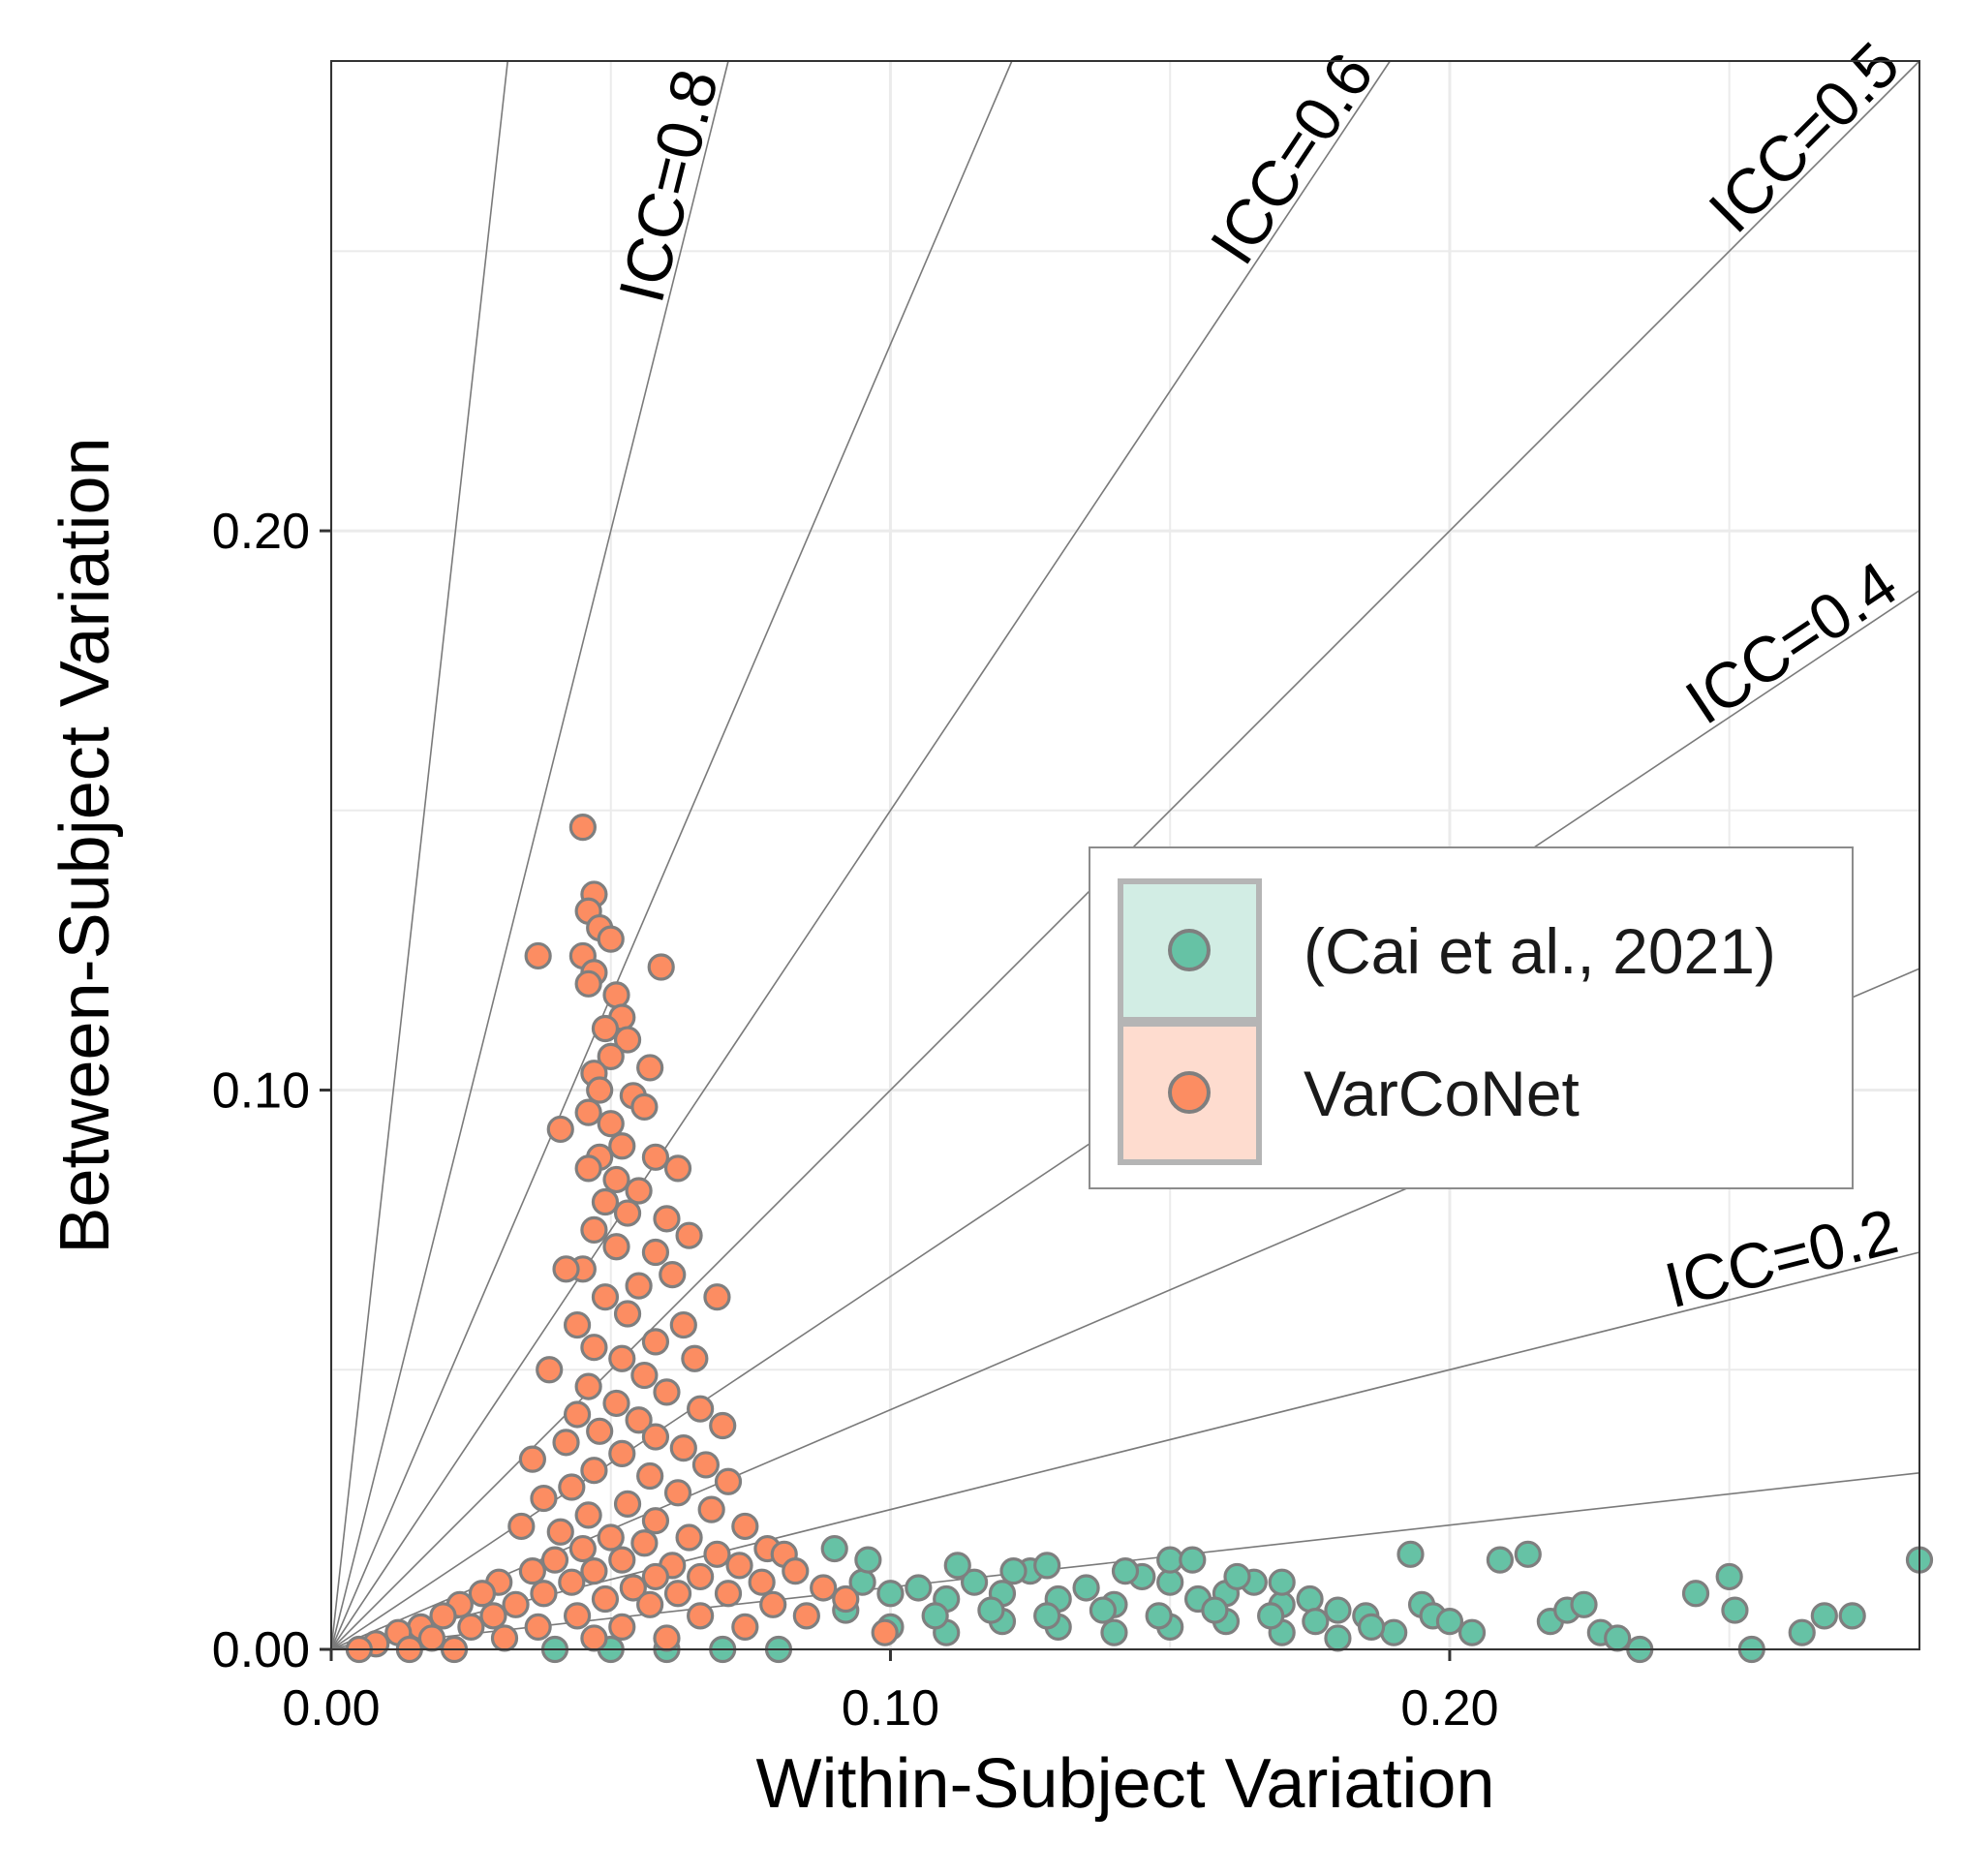 The image size is (1964, 1876). I want to click on series-cai, so click(1237, 1599).